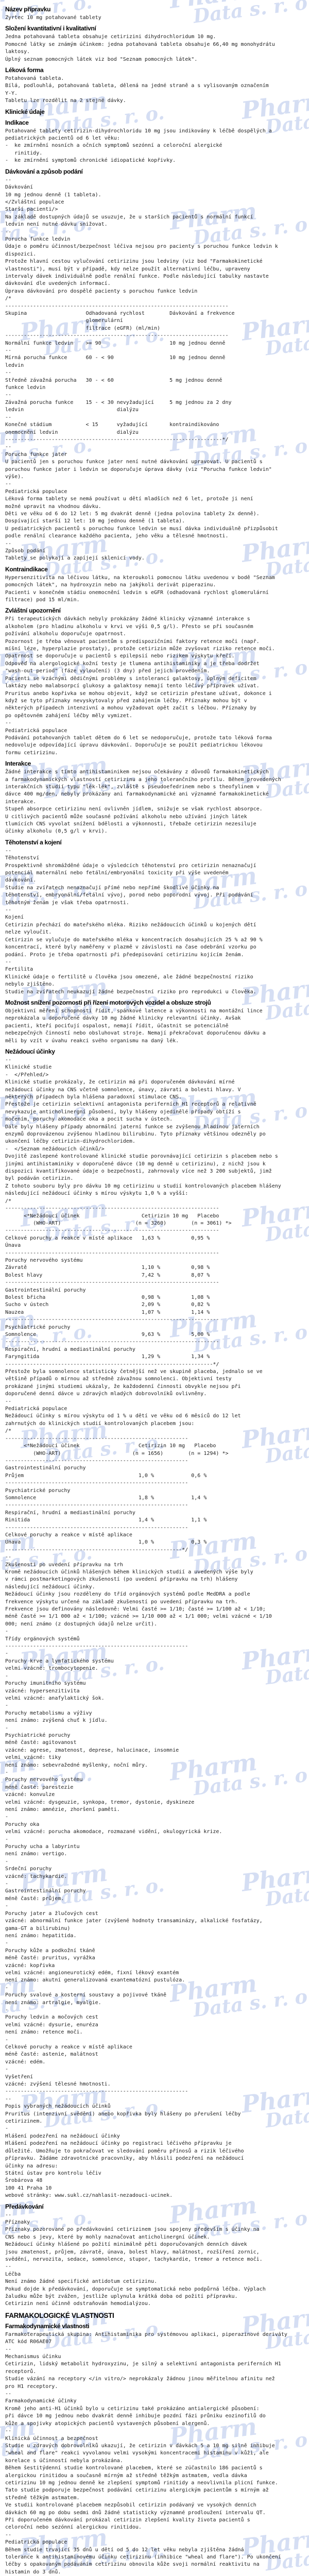 The image size is (309, 2576). What do you see at coordinates (24, 70) in the screenshot?
I see `section-heading: Léková forma` at bounding box center [24, 70].